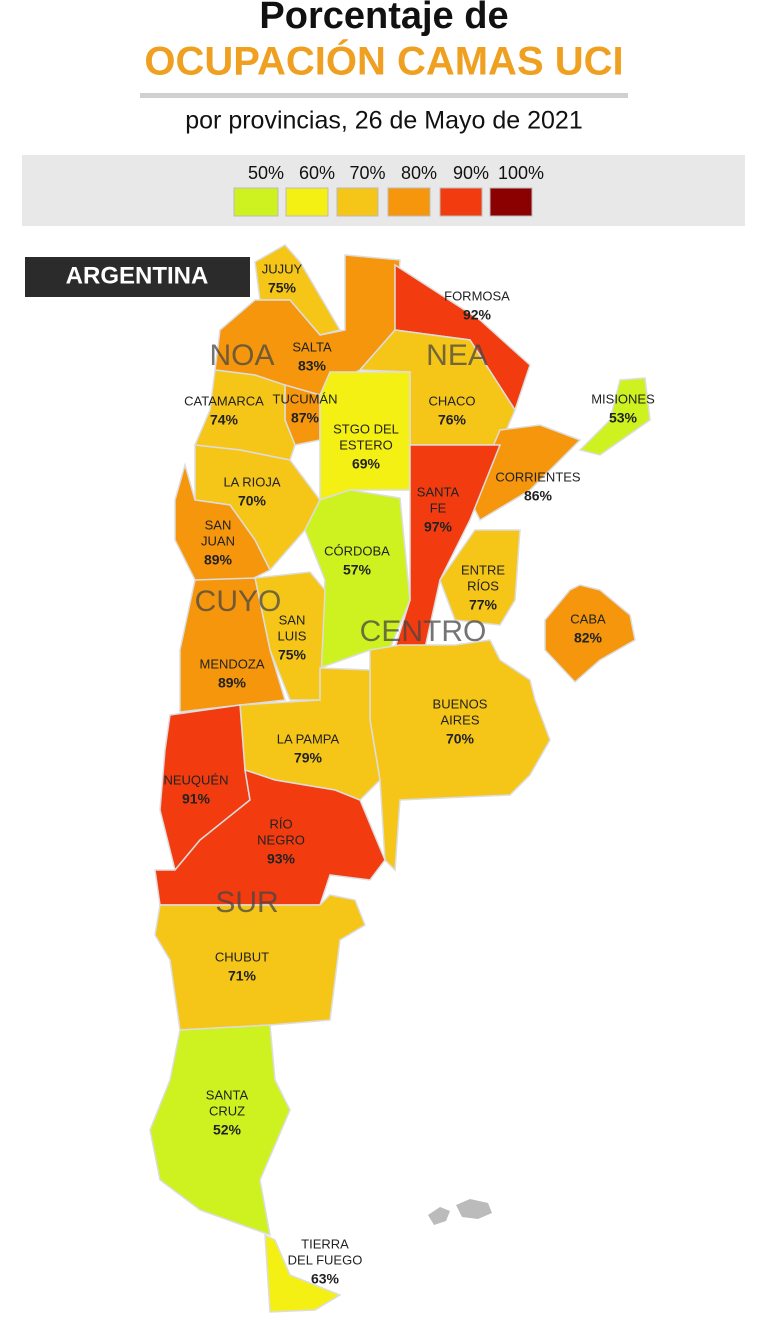  Describe the element at coordinates (357, 570) in the screenshot. I see `province-value: 57%` at that location.